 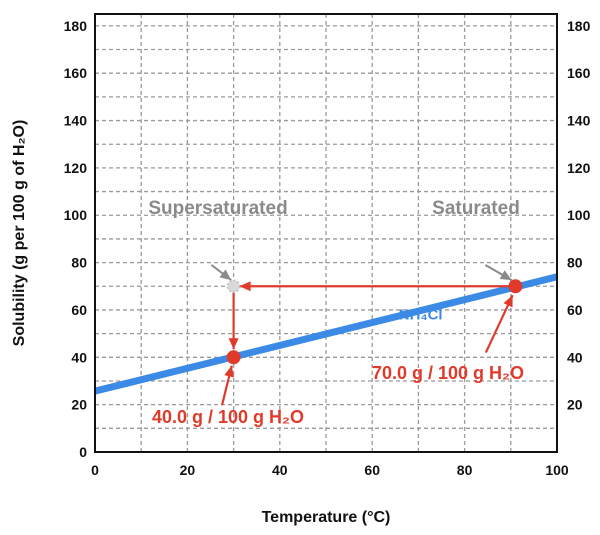 I want to click on connector-arrow-vertical-head, so click(x=233, y=344).